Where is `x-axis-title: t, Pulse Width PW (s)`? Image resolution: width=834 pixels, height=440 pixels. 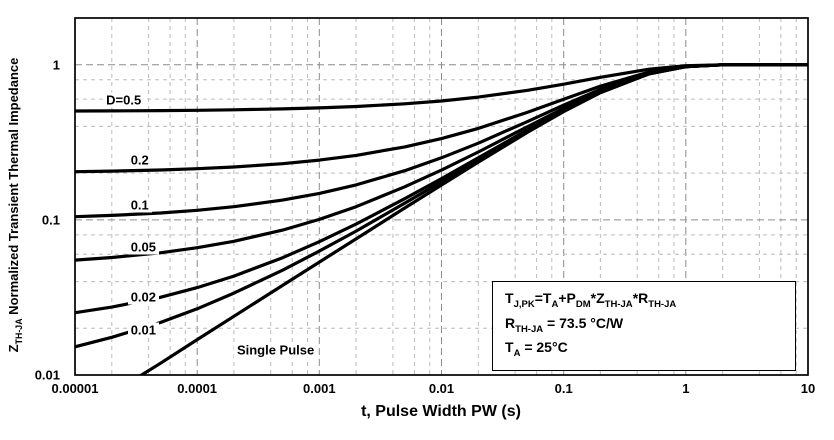 x-axis-title: t, Pulse Width PW (s) is located at coordinates (441, 411).